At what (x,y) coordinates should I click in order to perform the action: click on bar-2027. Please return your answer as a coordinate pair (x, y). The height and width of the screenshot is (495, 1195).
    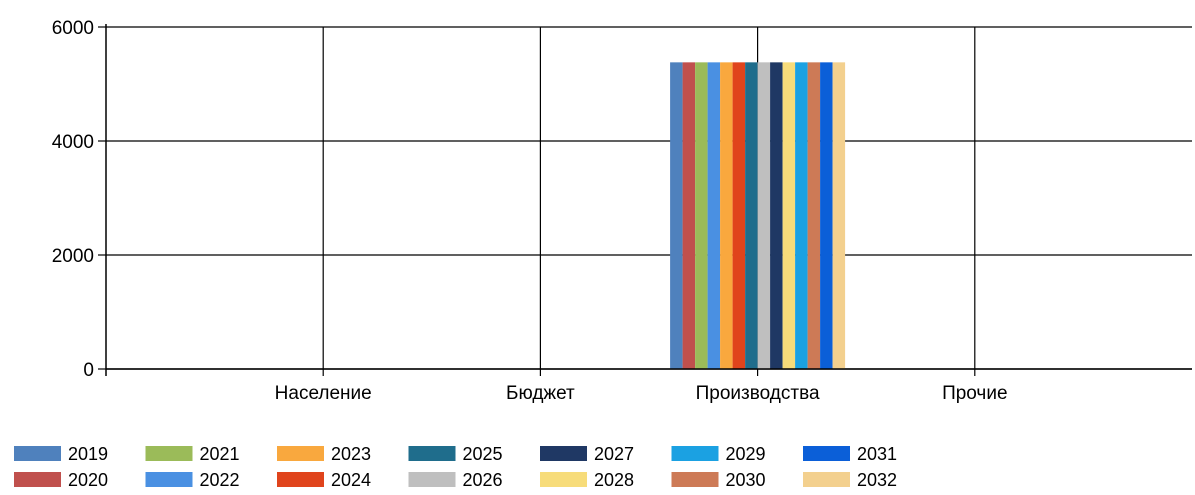
    Looking at the image, I should click on (776, 216).